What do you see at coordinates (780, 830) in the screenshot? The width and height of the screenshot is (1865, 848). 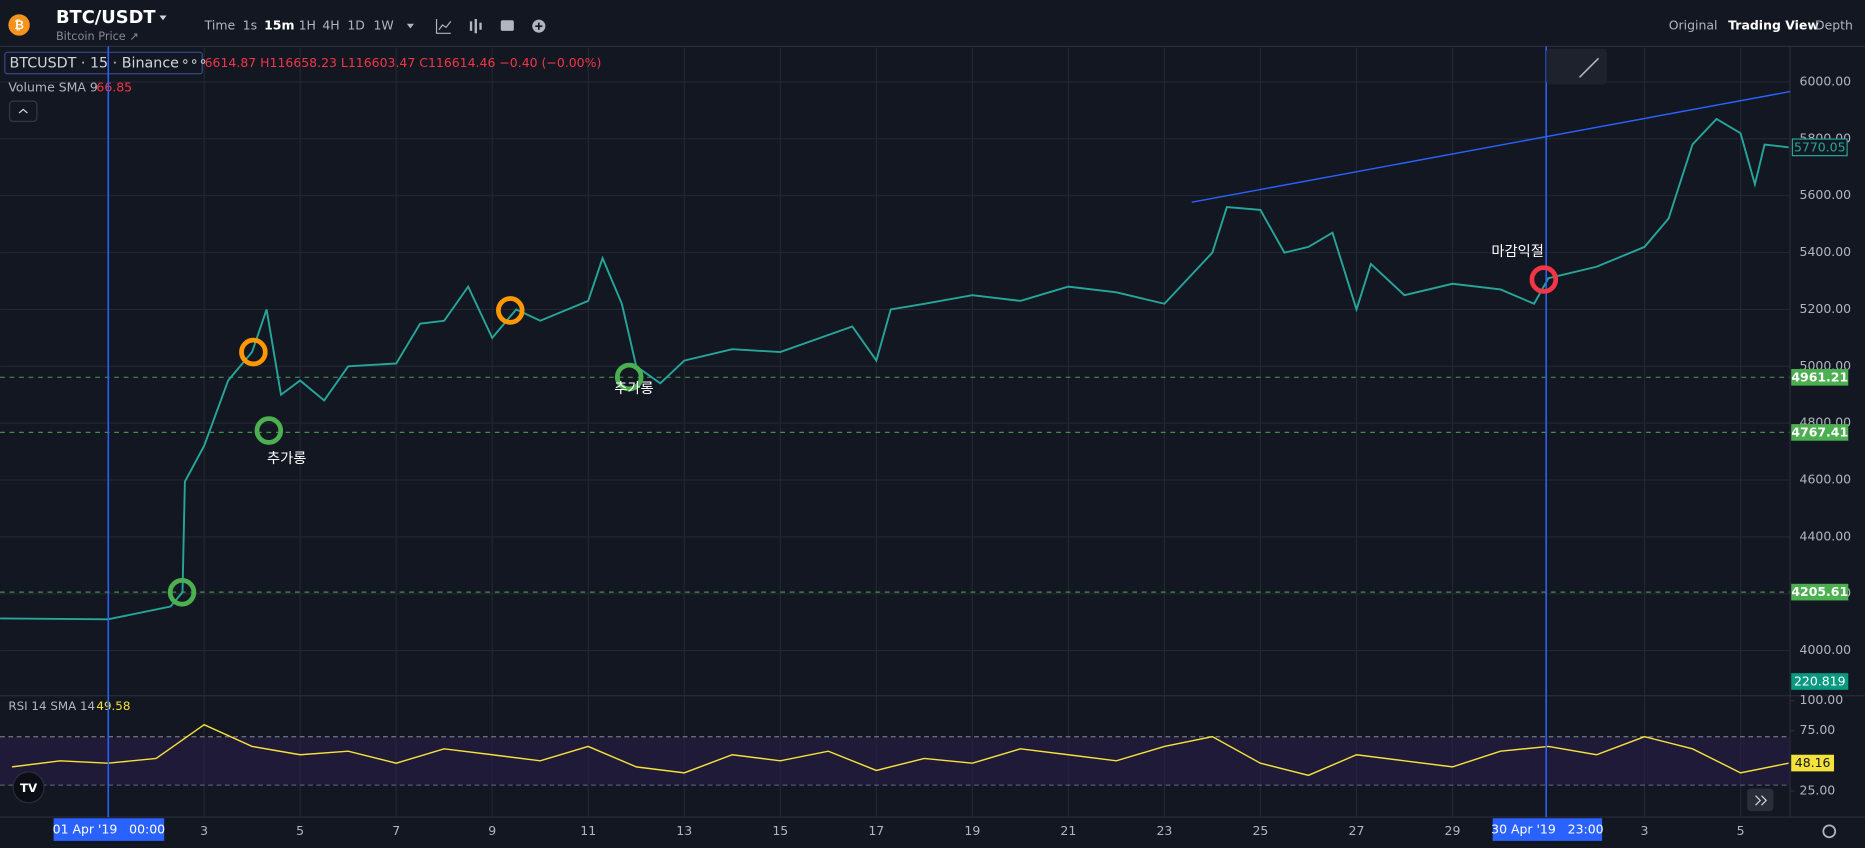 I see `x-tick-label: 15` at bounding box center [780, 830].